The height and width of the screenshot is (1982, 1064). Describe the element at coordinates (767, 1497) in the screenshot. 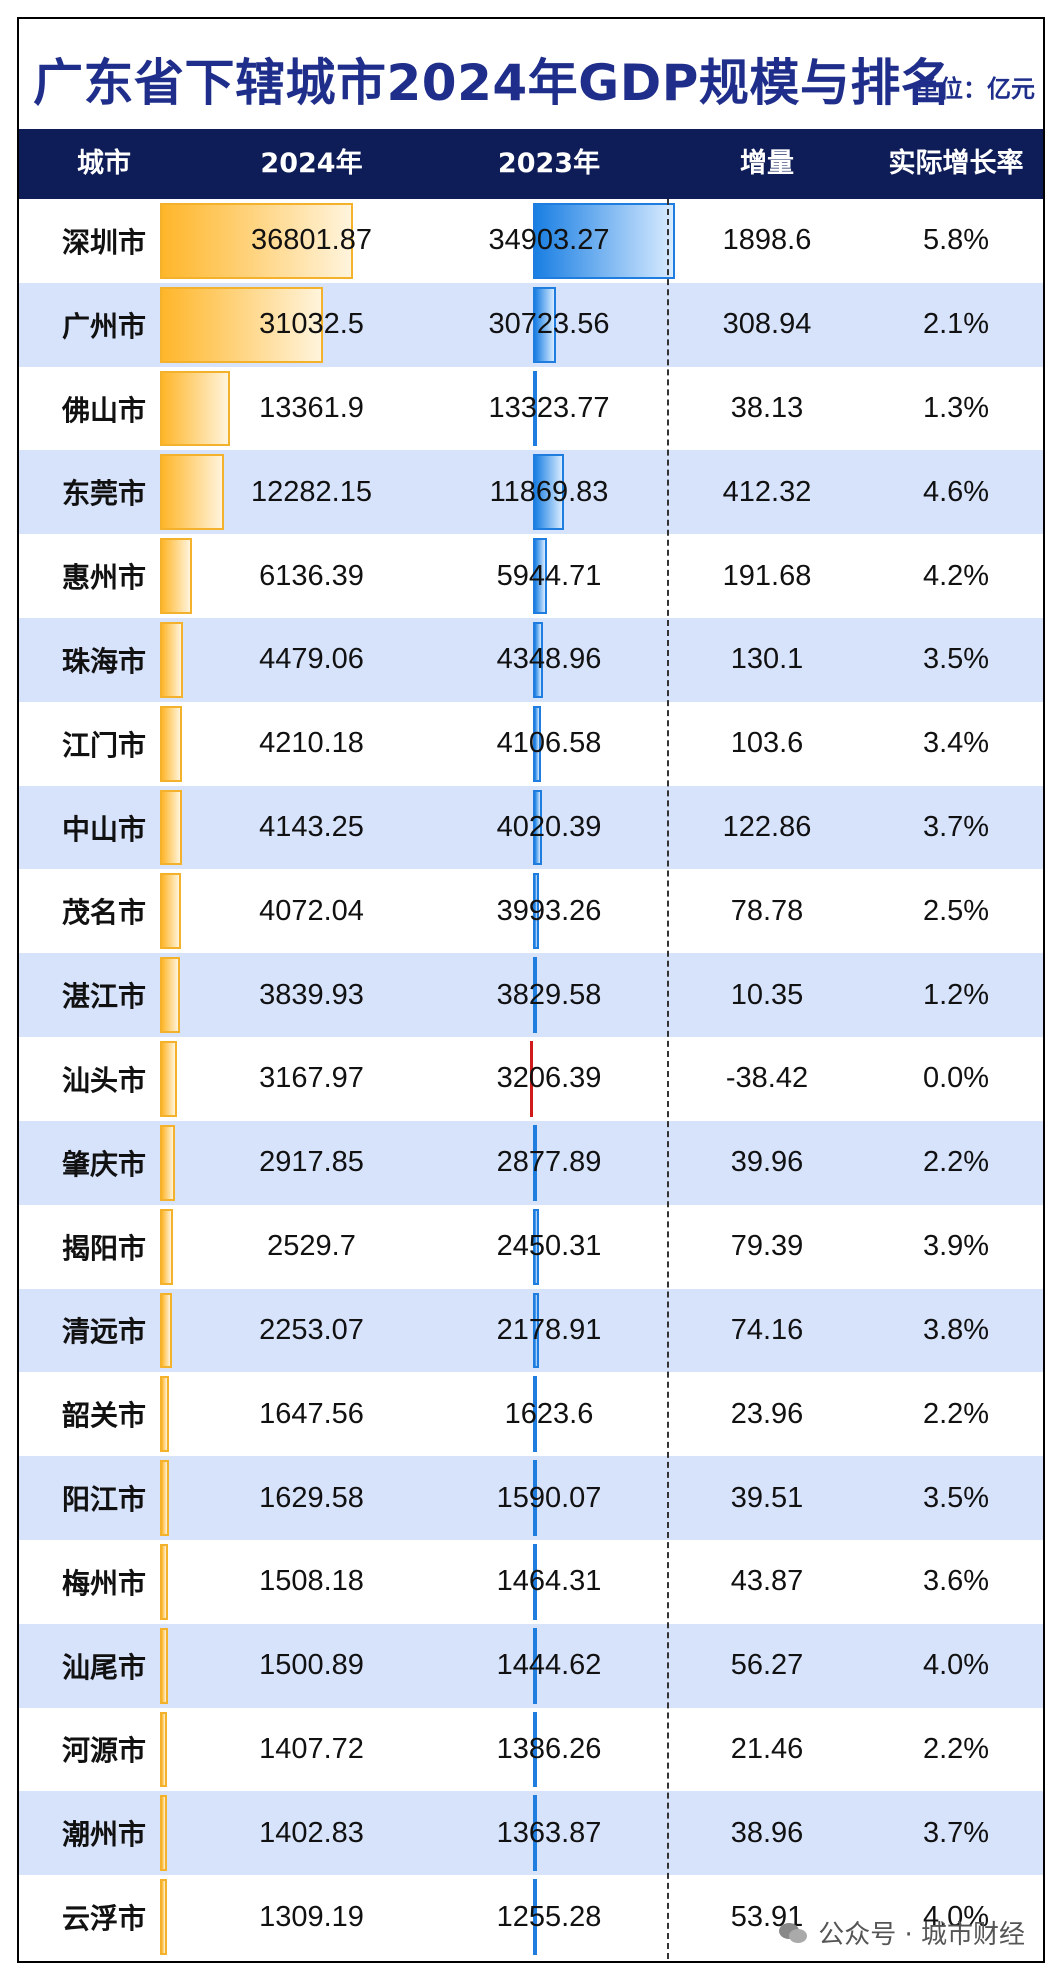

I see `value-increase: 39.51` at that location.